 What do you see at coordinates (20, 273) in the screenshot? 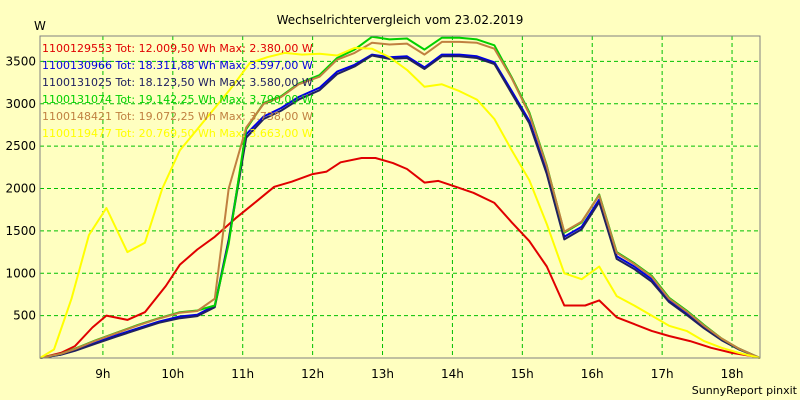
I see `y-tick-label: 1000` at bounding box center [20, 273].